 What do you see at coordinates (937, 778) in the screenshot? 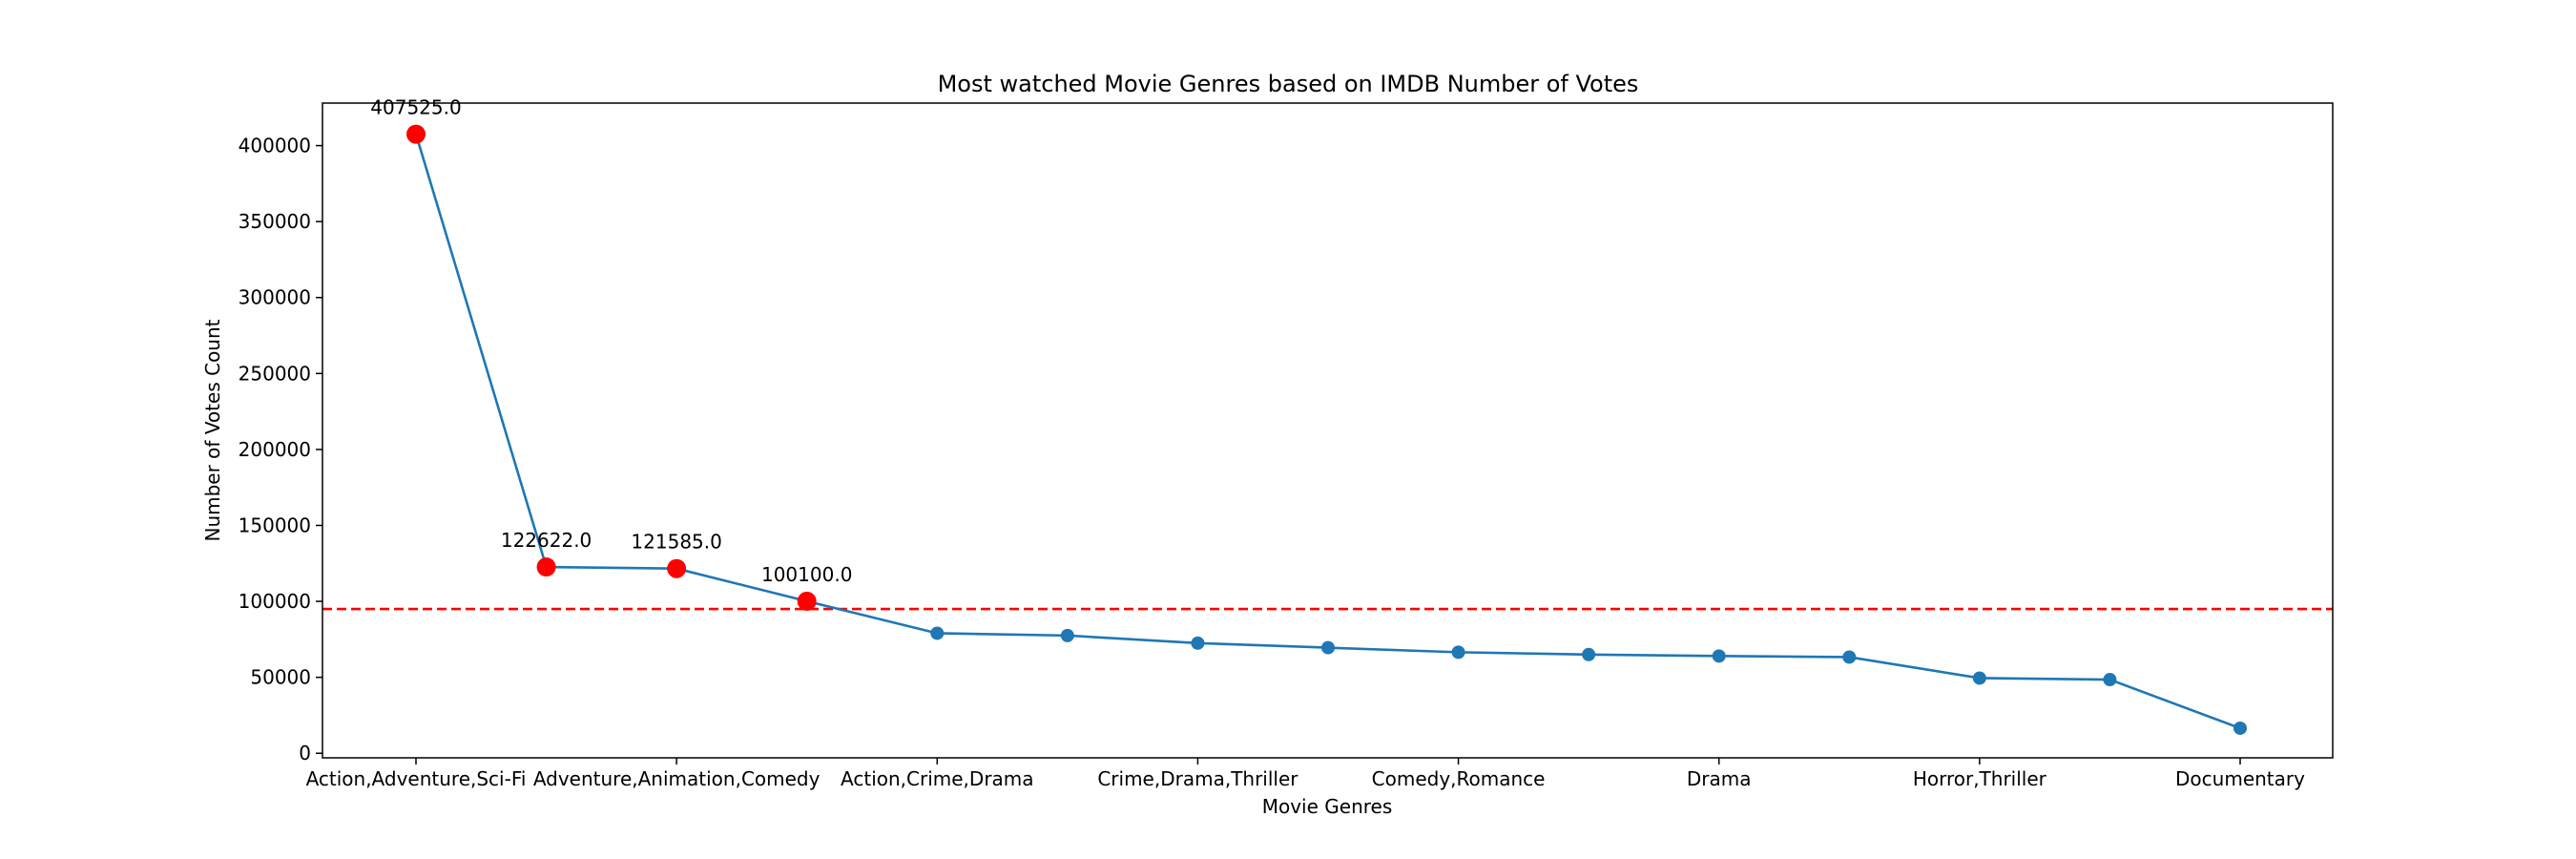
I see `x-tick-label: Action,Crime,Drama` at bounding box center [937, 778].